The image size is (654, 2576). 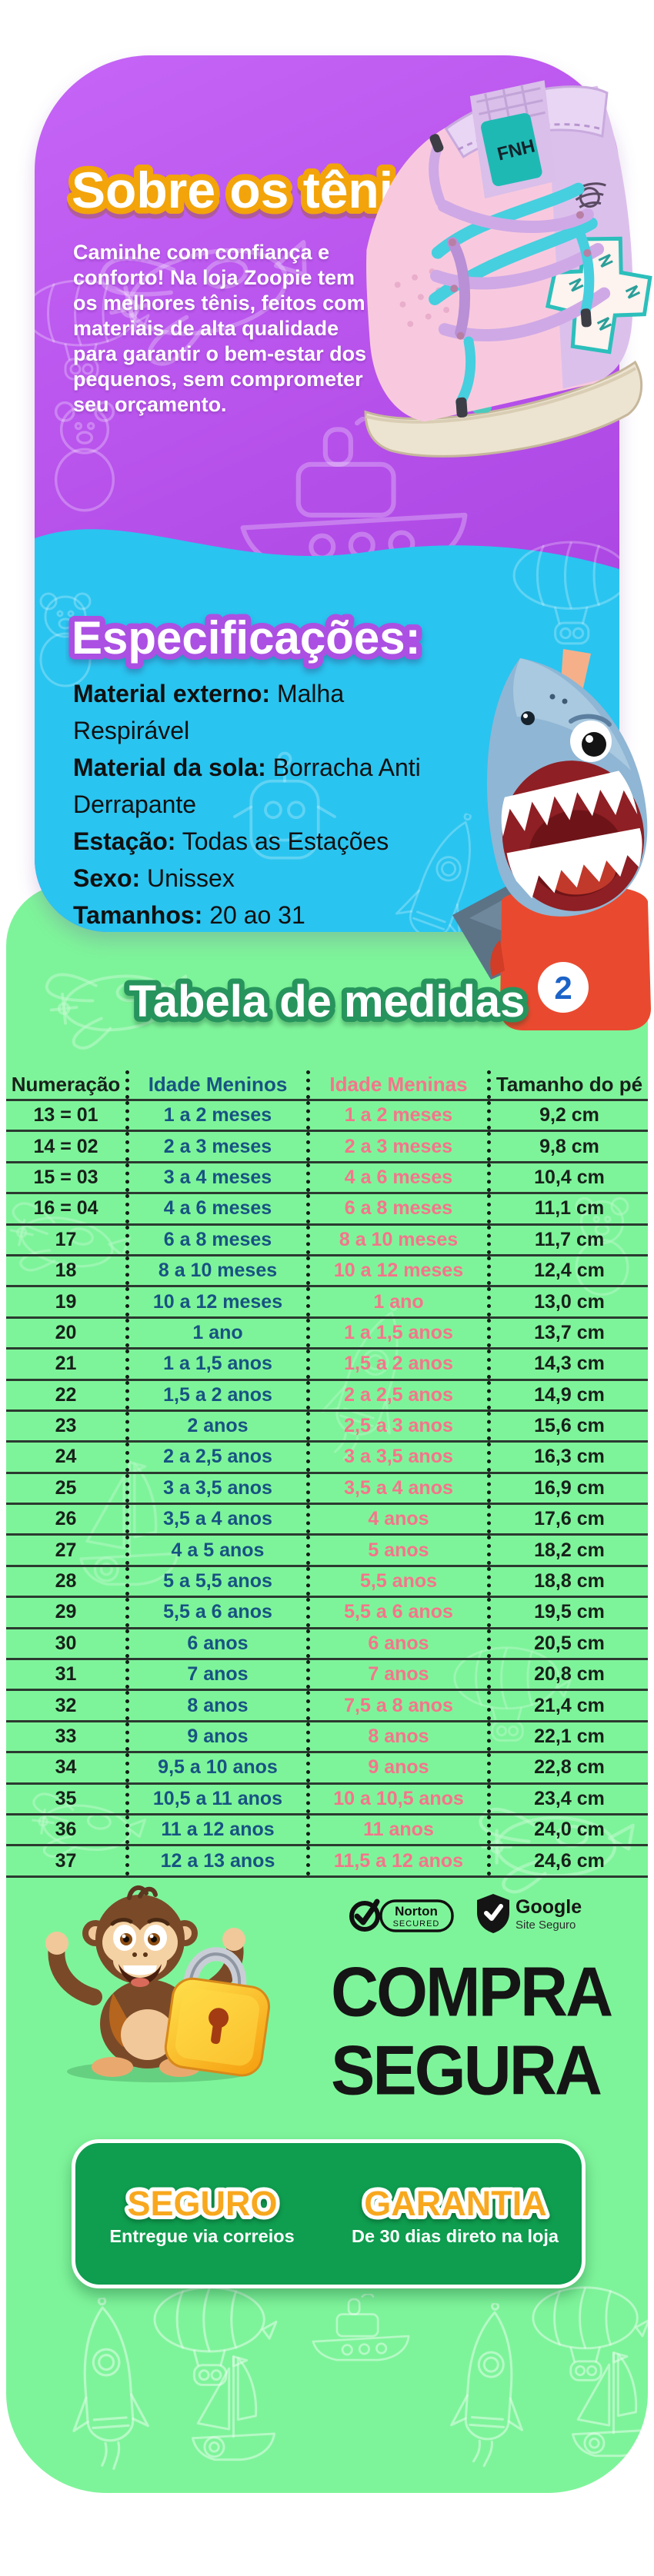 I want to click on table-row: 33 9 anos 8 anos 22,1 cm, so click(x=327, y=1738).